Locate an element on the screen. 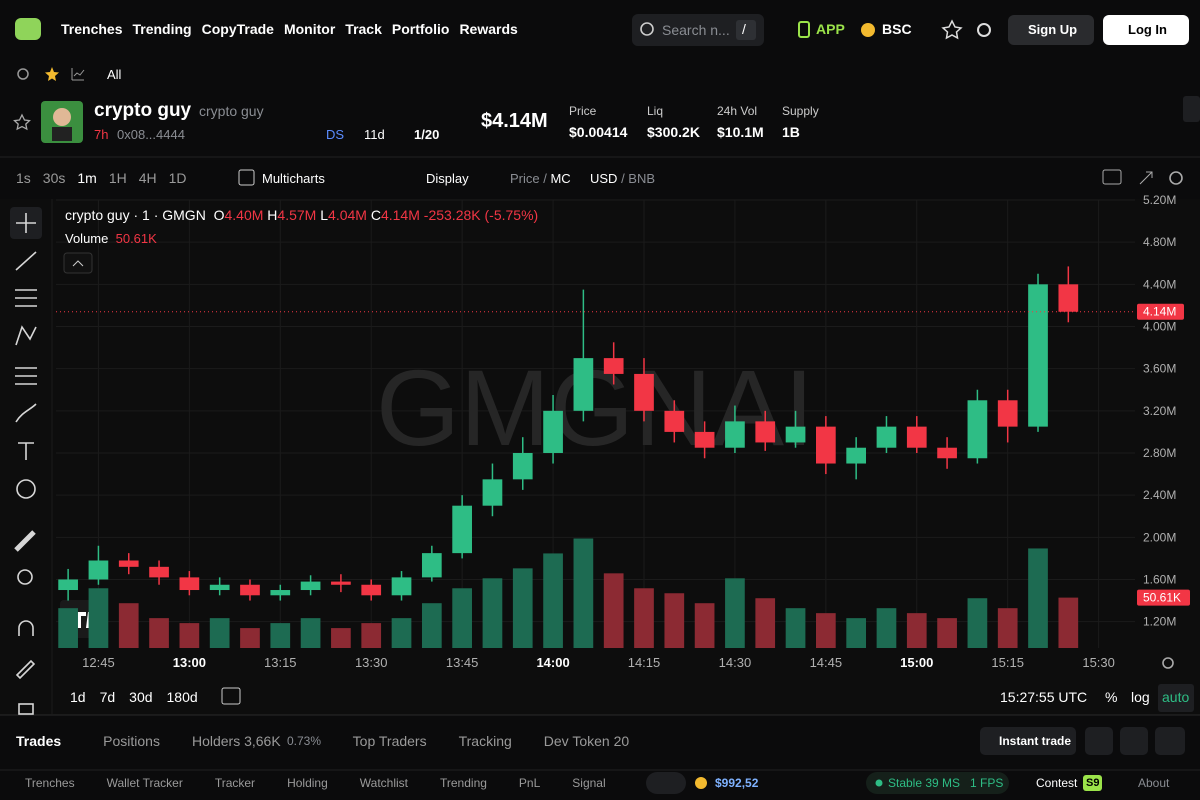 The height and width of the screenshot is (800, 1200). tab: Dev Token 20 is located at coordinates (586, 741).